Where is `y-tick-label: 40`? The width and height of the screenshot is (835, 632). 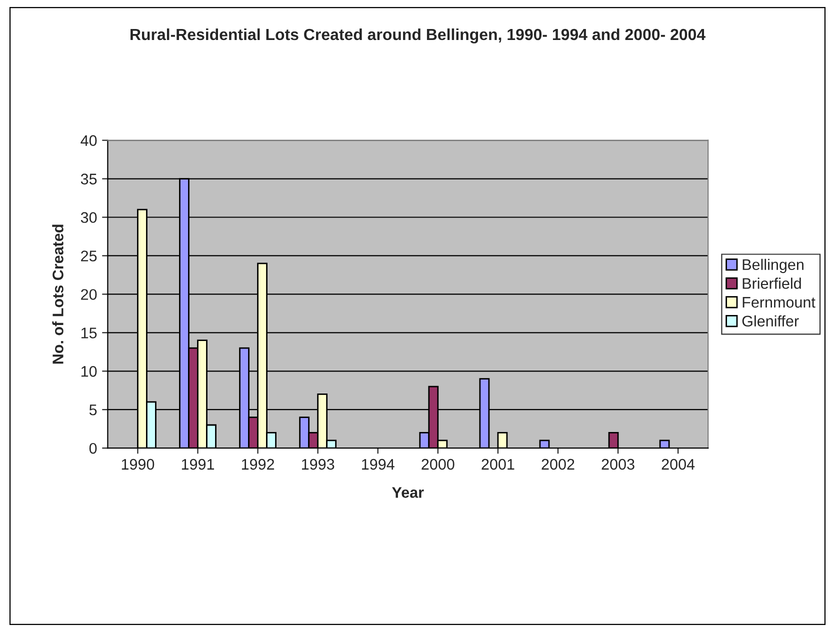 y-tick-label: 40 is located at coordinates (88, 140).